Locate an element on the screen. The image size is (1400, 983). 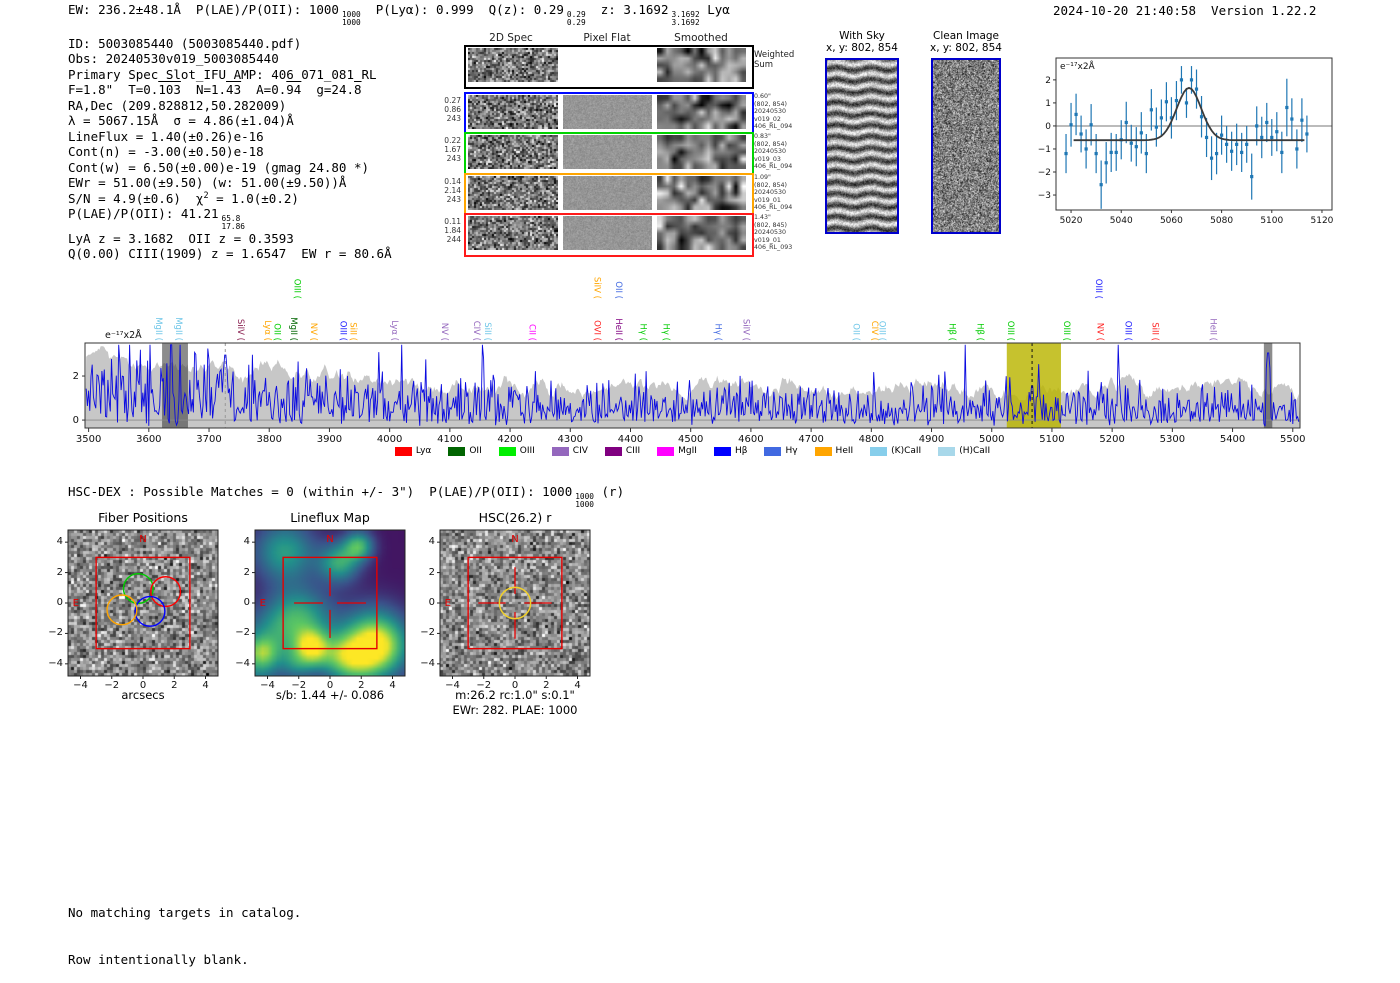
ifu-extent-square is located at coordinates (143, 603).